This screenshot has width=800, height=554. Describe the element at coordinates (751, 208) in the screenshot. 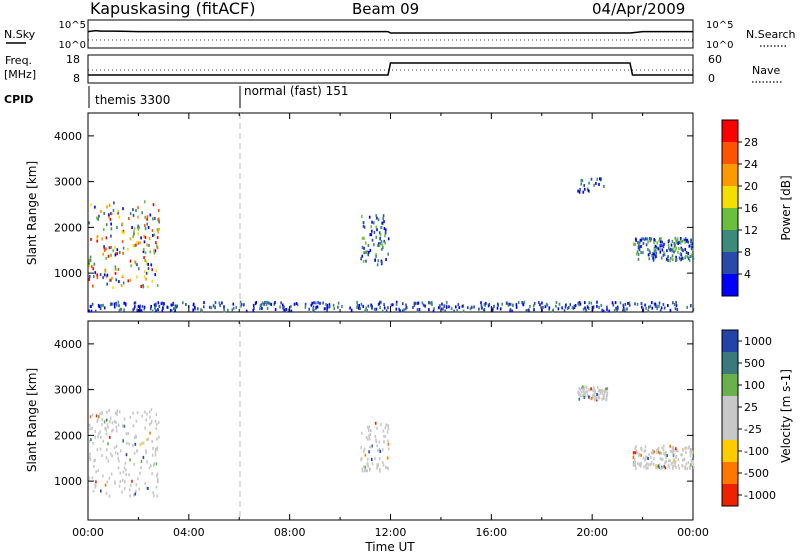

I see `colorbar-tick-label: 16` at that location.